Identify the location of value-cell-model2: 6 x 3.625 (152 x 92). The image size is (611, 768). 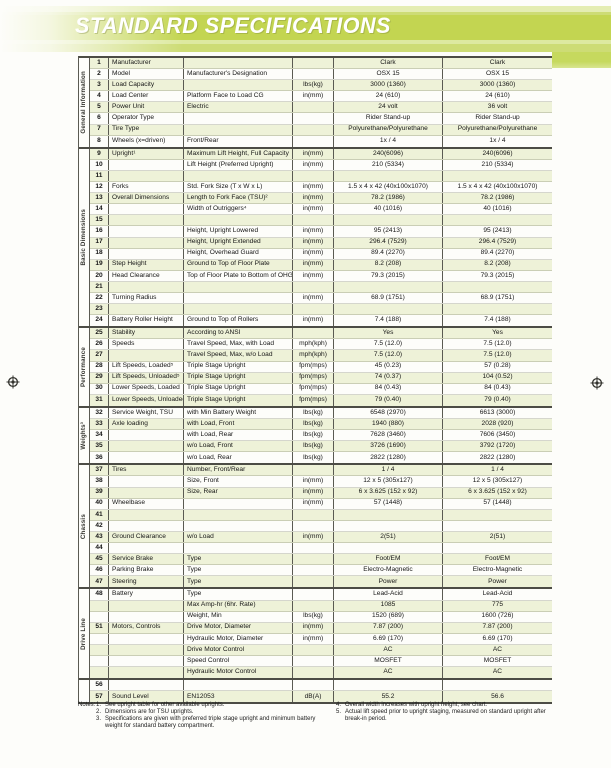
(497, 492).